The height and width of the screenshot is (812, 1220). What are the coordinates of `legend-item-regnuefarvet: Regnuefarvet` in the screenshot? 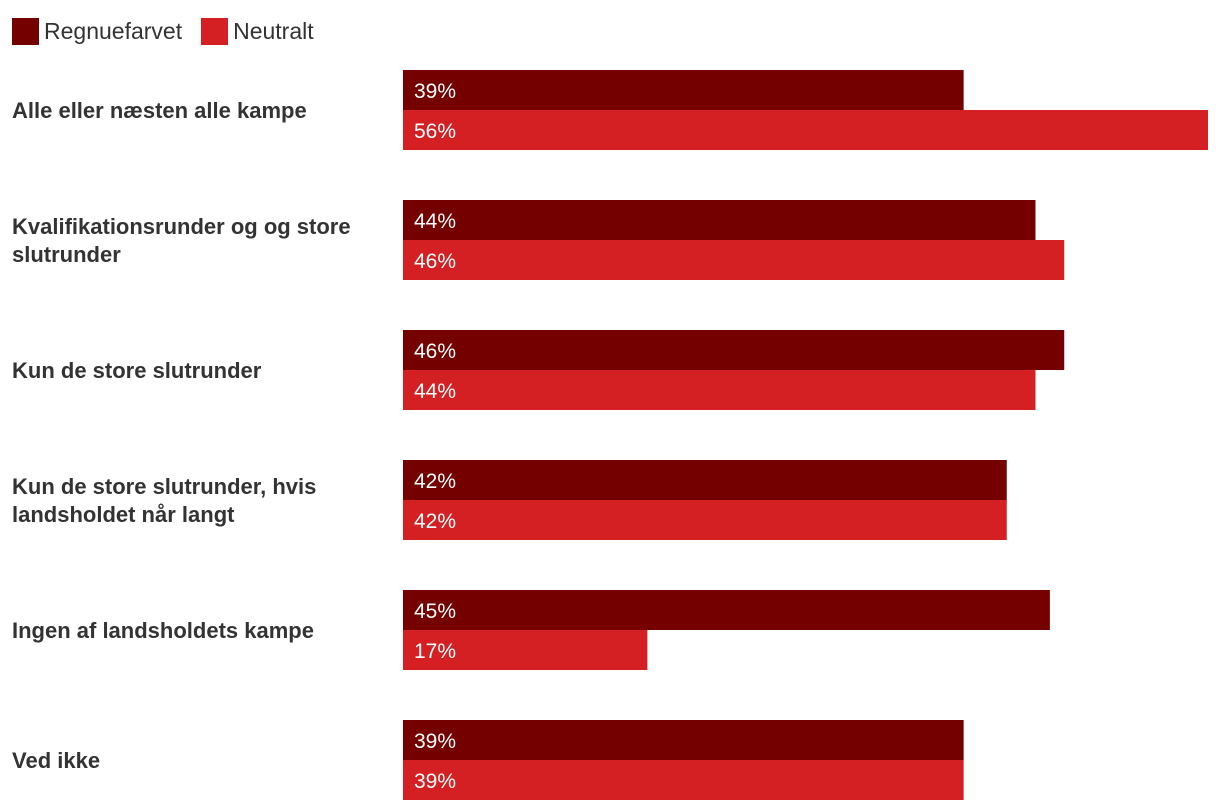 It's located at (97, 31).